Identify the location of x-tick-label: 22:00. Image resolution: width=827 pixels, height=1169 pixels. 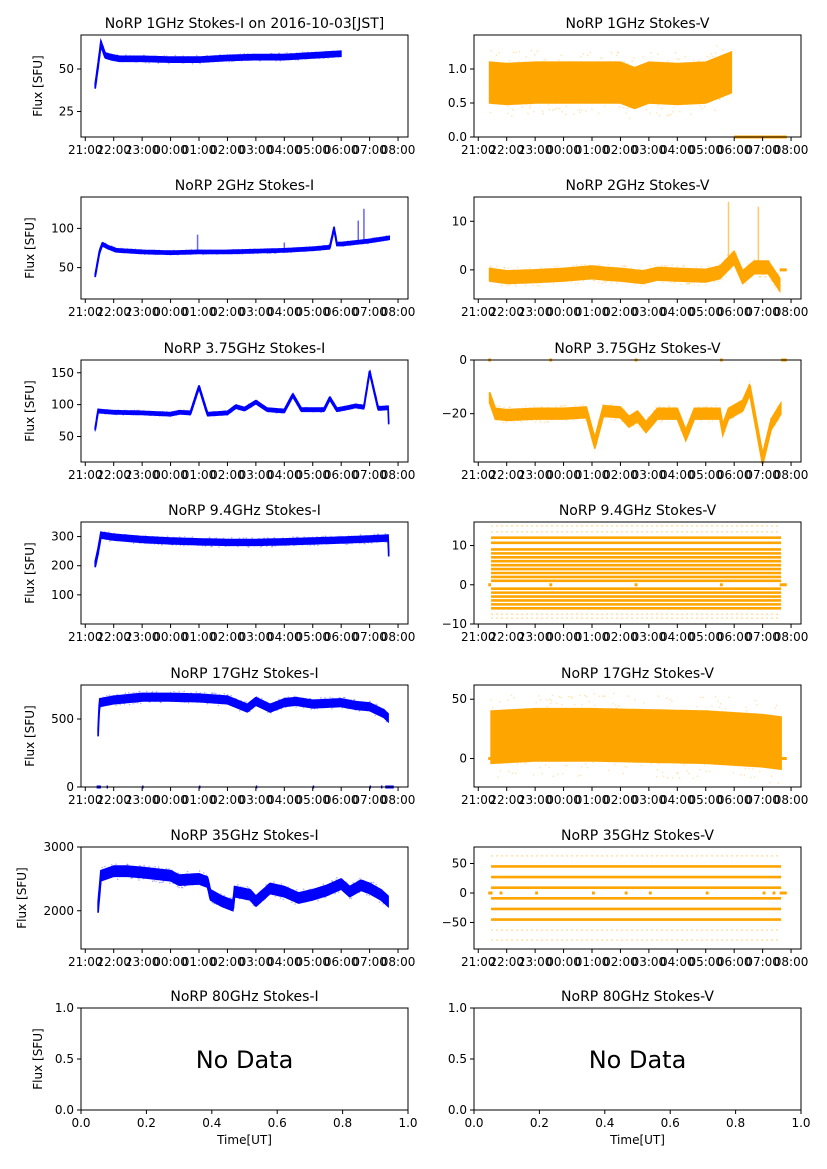
(506, 475).